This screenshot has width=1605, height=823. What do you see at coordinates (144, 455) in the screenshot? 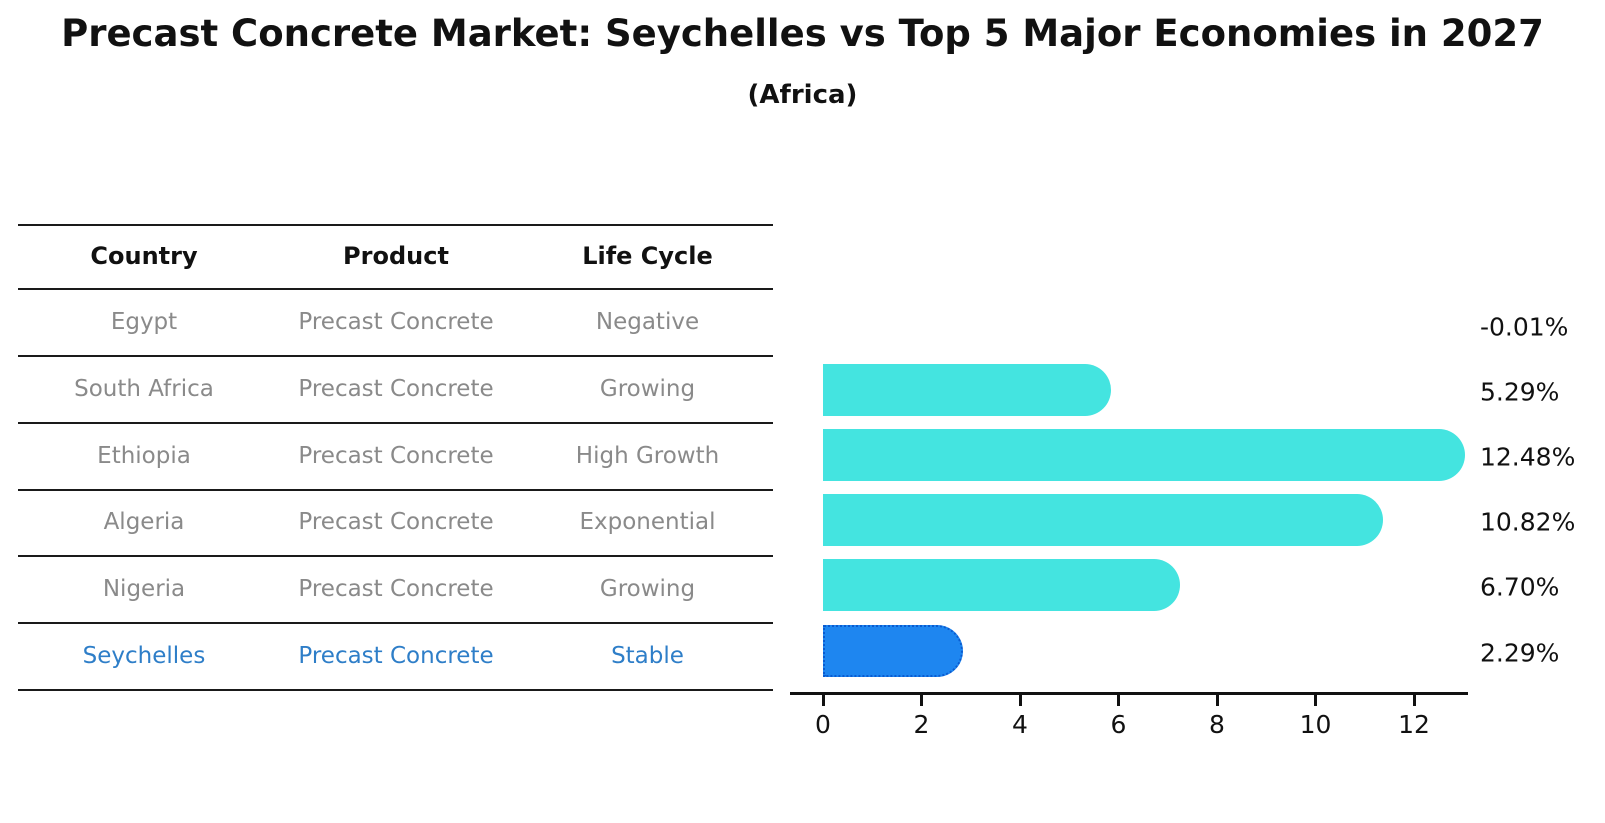
I see `country-cell: Ethiopia` at bounding box center [144, 455].